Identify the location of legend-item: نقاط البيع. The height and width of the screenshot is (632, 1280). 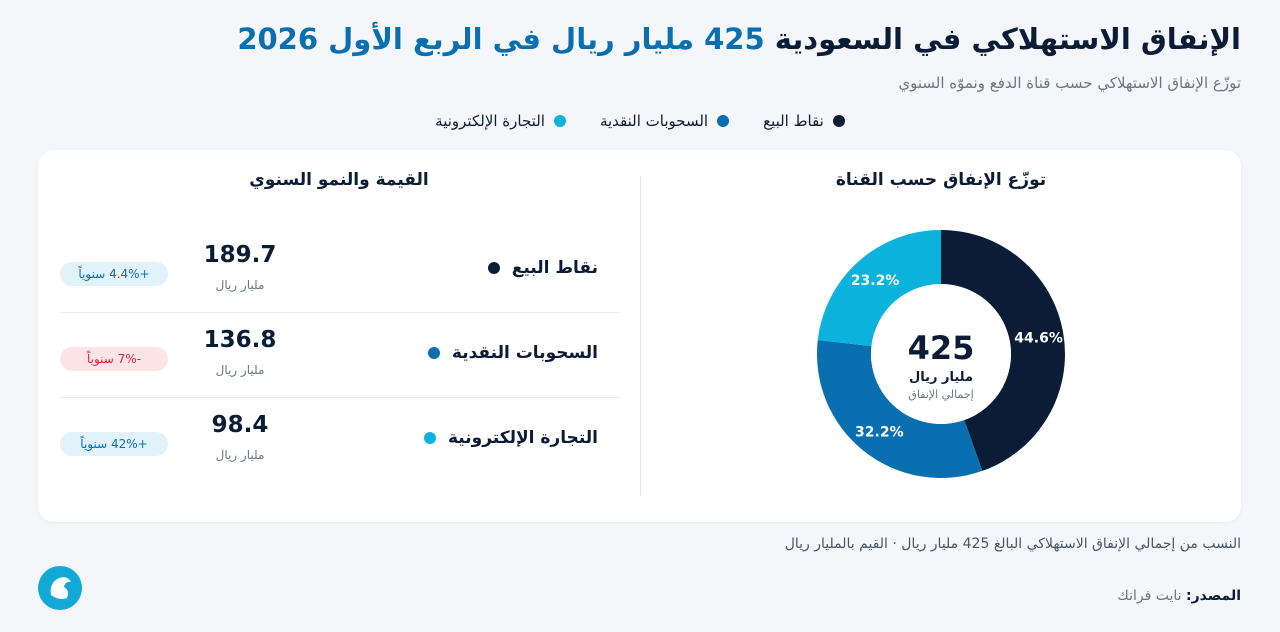
(804, 121).